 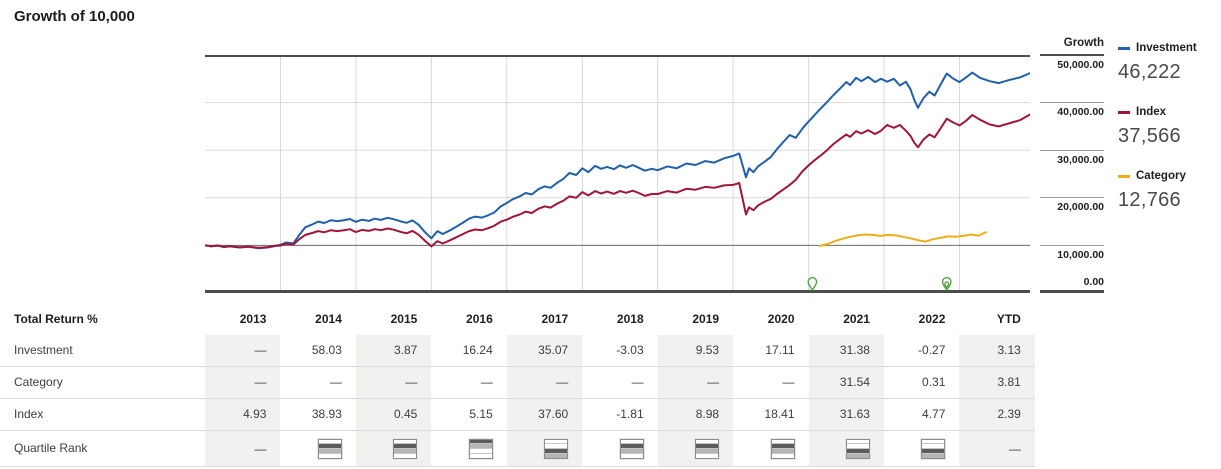 What do you see at coordinates (695, 414) in the screenshot?
I see `return-cell: 8.98` at bounding box center [695, 414].